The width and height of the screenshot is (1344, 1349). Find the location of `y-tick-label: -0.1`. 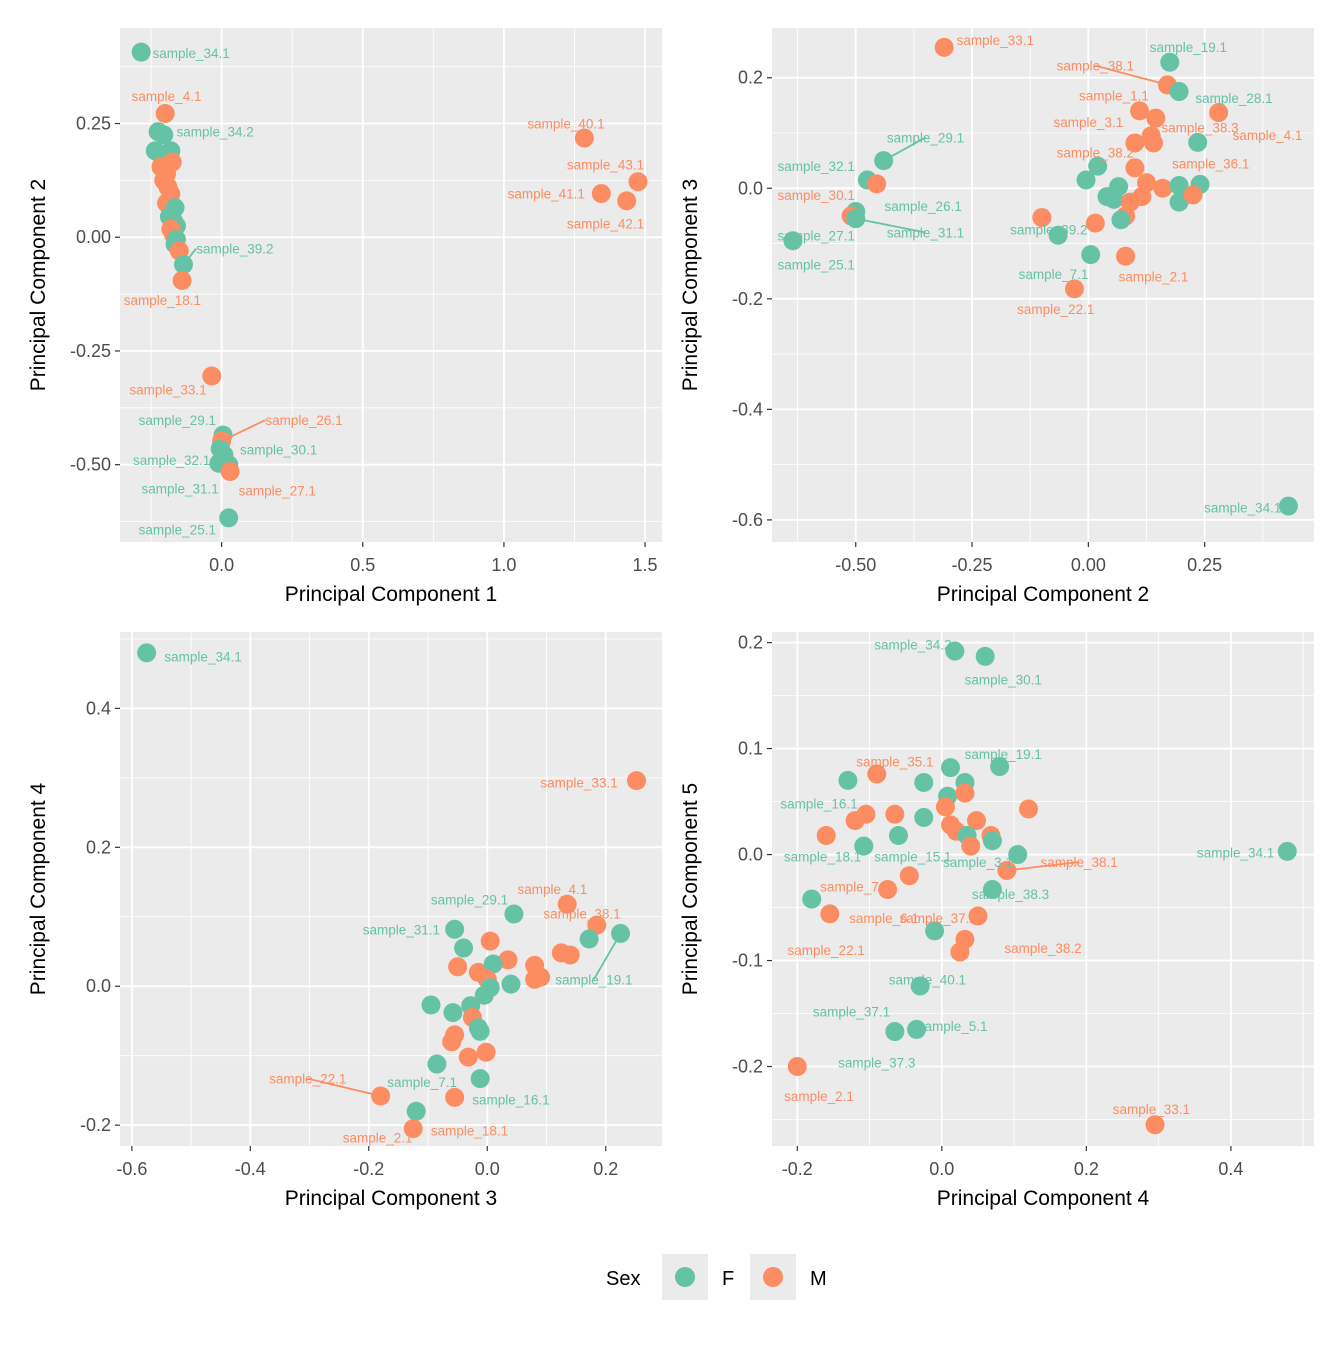

y-tick-label: -0.1 is located at coordinates (747, 961).